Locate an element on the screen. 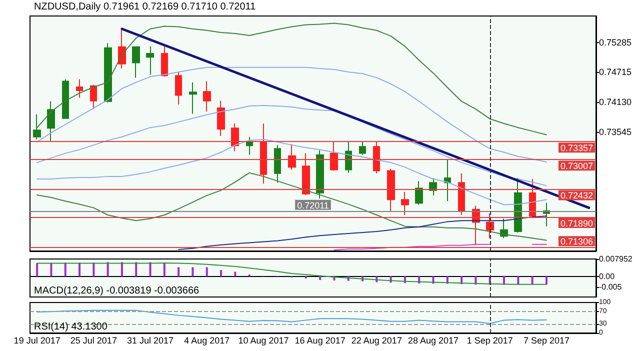 This screenshot has width=640, height=351. x-tick-label: 4 Aug 2017 is located at coordinates (207, 341).